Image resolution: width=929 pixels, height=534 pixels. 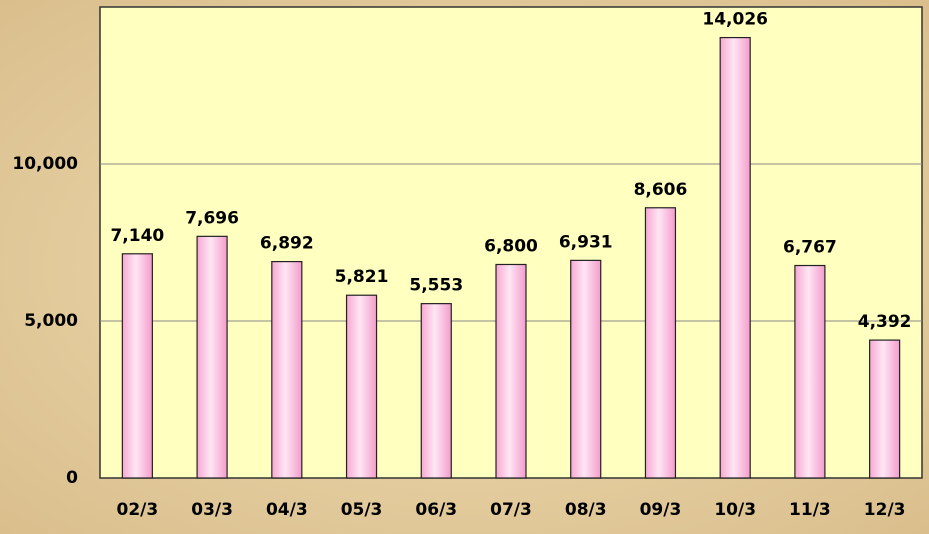 I want to click on value-label: 4,392, so click(x=885, y=322).